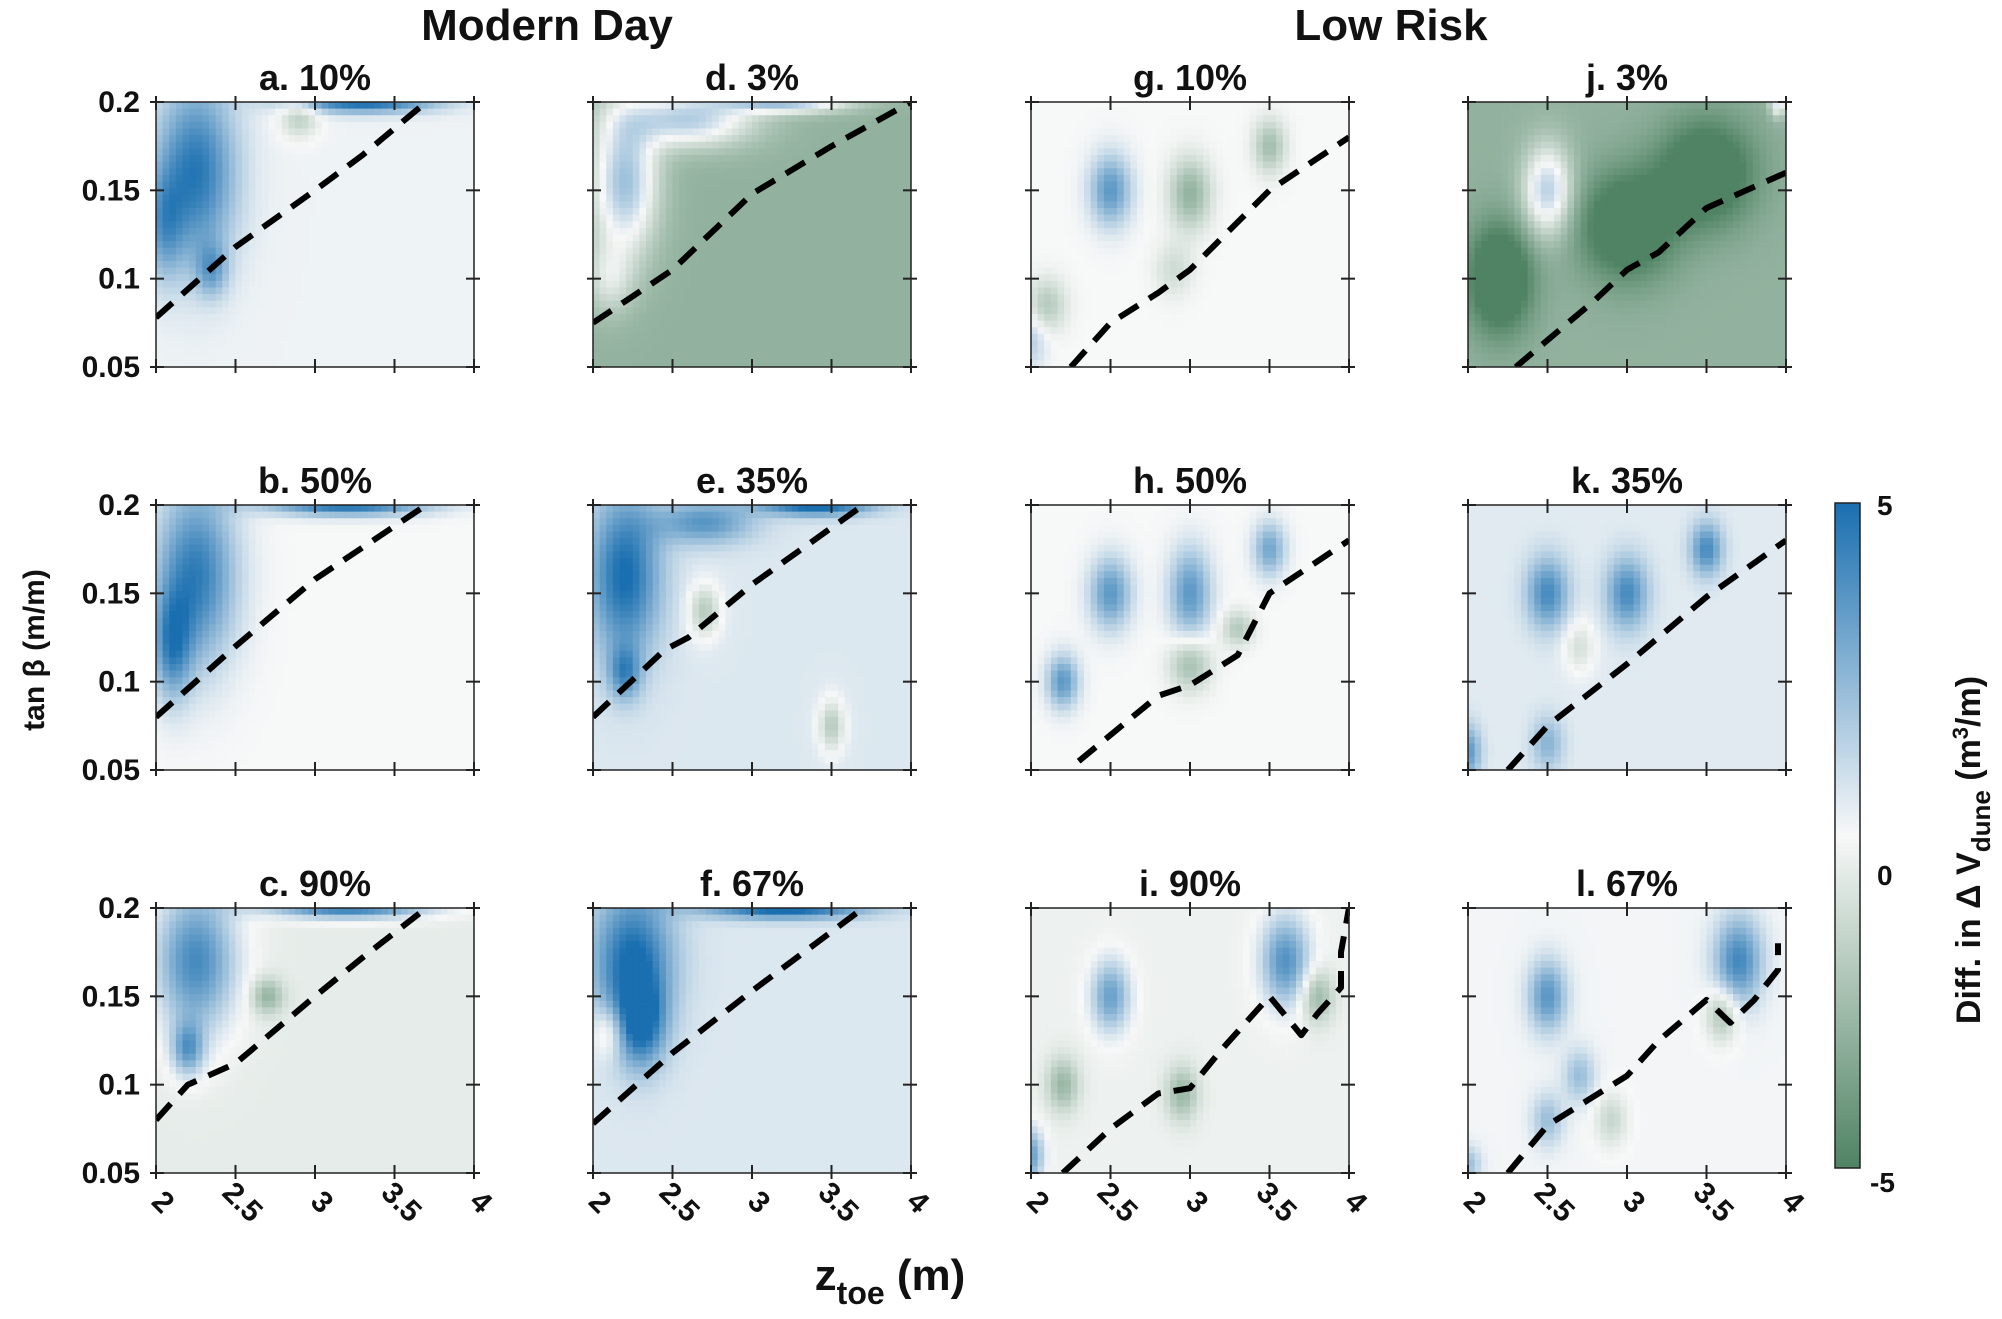 Image resolution: width=2002 pixels, height=1319 pixels. Describe the element at coordinates (861, 1293) in the screenshot. I see `x-axis-label-subscript: toe` at that location.